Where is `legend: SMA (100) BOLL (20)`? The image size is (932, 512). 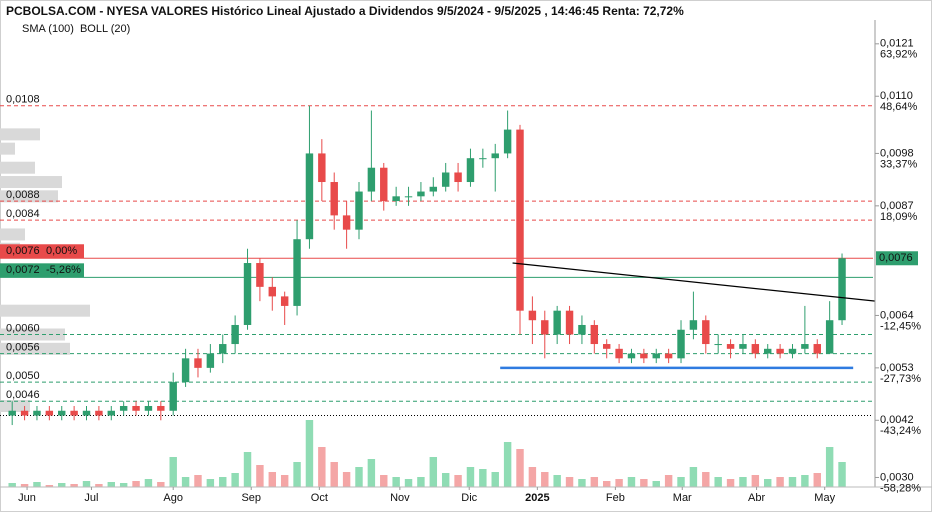 legend: SMA (100) BOLL (20) is located at coordinates (76, 29).